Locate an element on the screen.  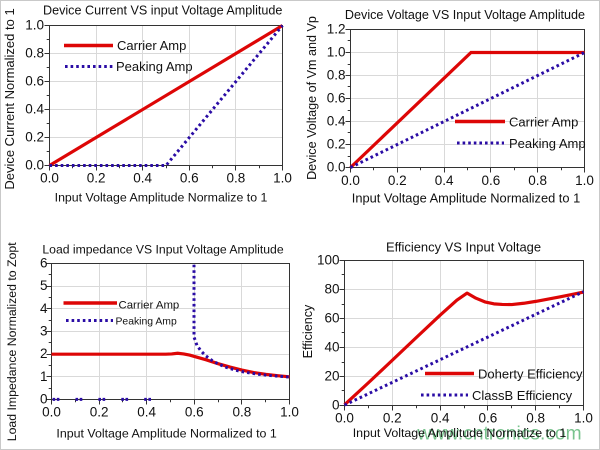
svg-text: 60 is located at coordinates (331, 318).